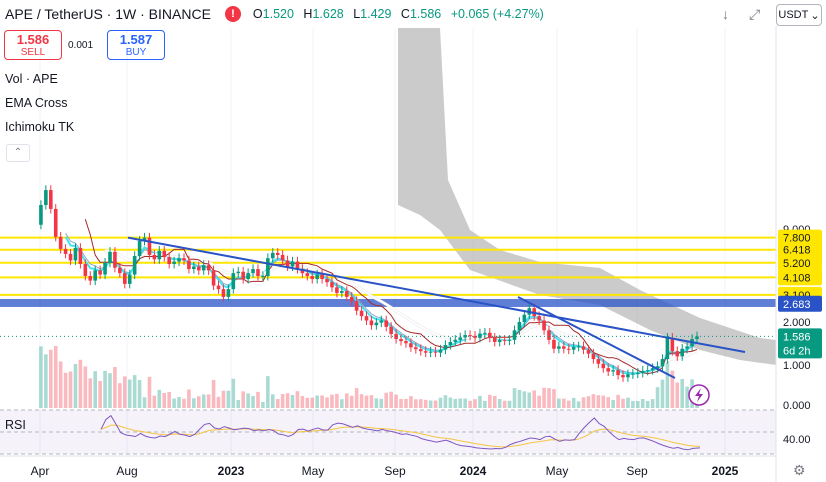  What do you see at coordinates (18, 153) in the screenshot?
I see `collapse-indicators-icon: ⌃` at bounding box center [18, 153].